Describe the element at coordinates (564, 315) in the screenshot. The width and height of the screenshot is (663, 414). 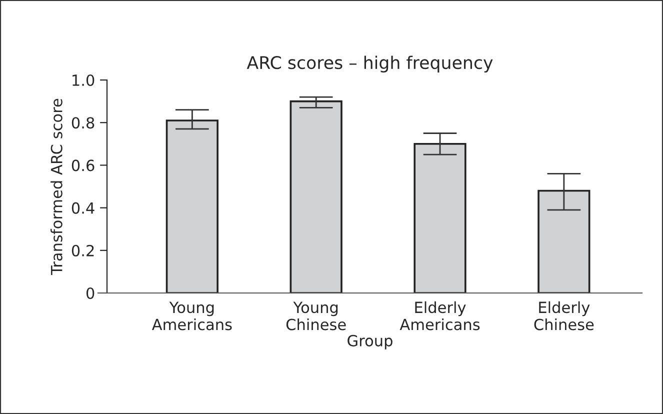
I see `x-tick-label: Elderly Chinese` at that location.